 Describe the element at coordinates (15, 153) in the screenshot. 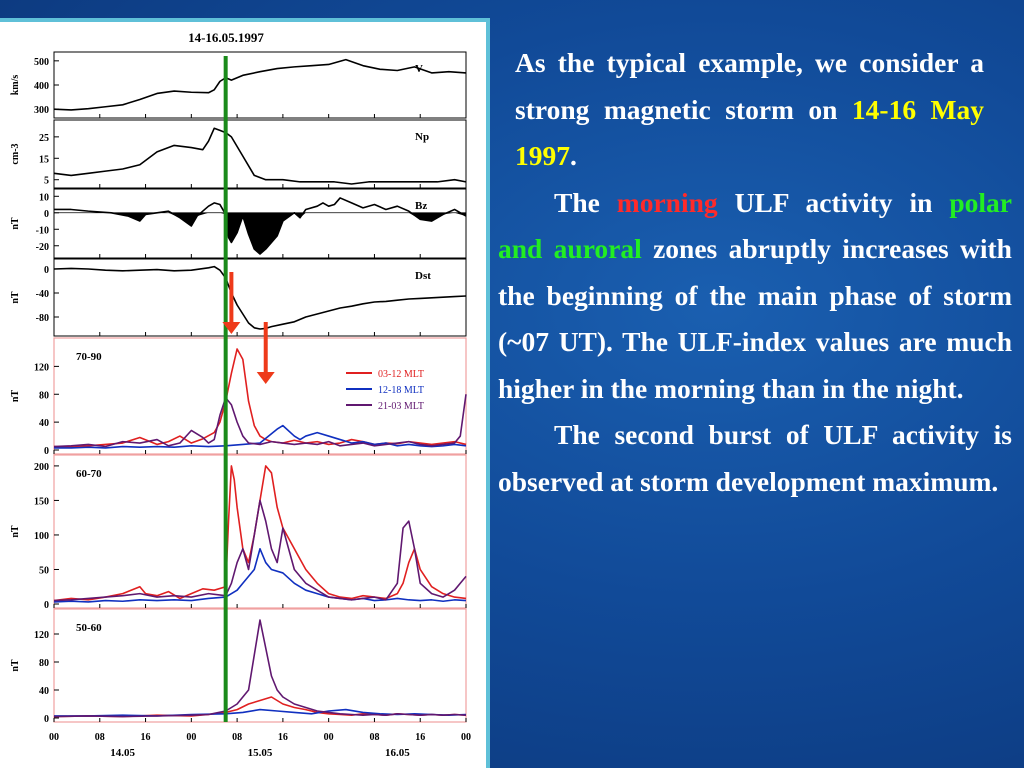

I see `y-axis-label: cm-3` at that location.